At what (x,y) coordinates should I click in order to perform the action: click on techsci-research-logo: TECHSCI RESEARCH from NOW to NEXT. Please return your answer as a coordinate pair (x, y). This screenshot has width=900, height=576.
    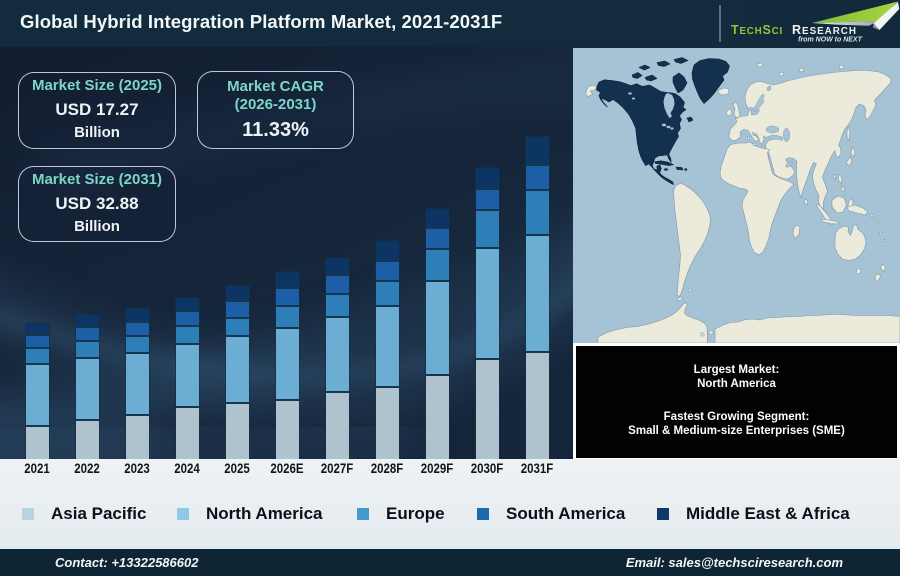
    Looking at the image, I should click on (809, 22).